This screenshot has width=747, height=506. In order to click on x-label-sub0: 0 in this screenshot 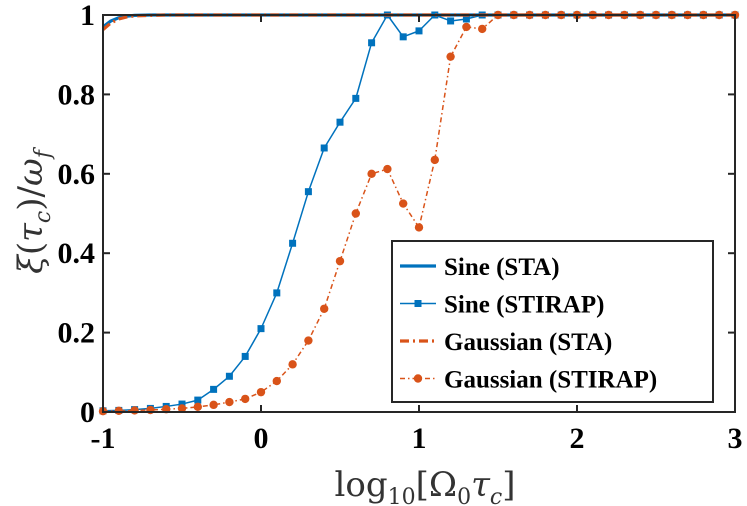, I will do `click(464, 495)`.